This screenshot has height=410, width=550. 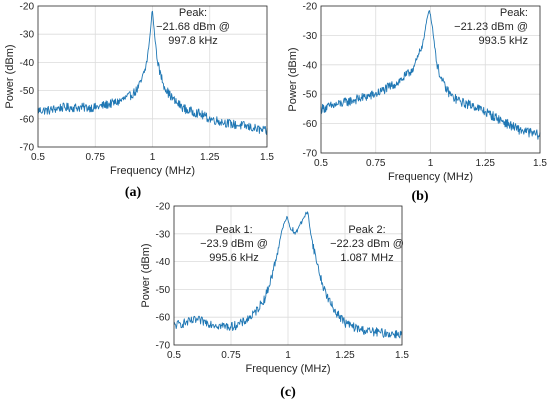 What do you see at coordinates (419, 196) in the screenshot?
I see `panel-caption: (b)` at bounding box center [419, 196].